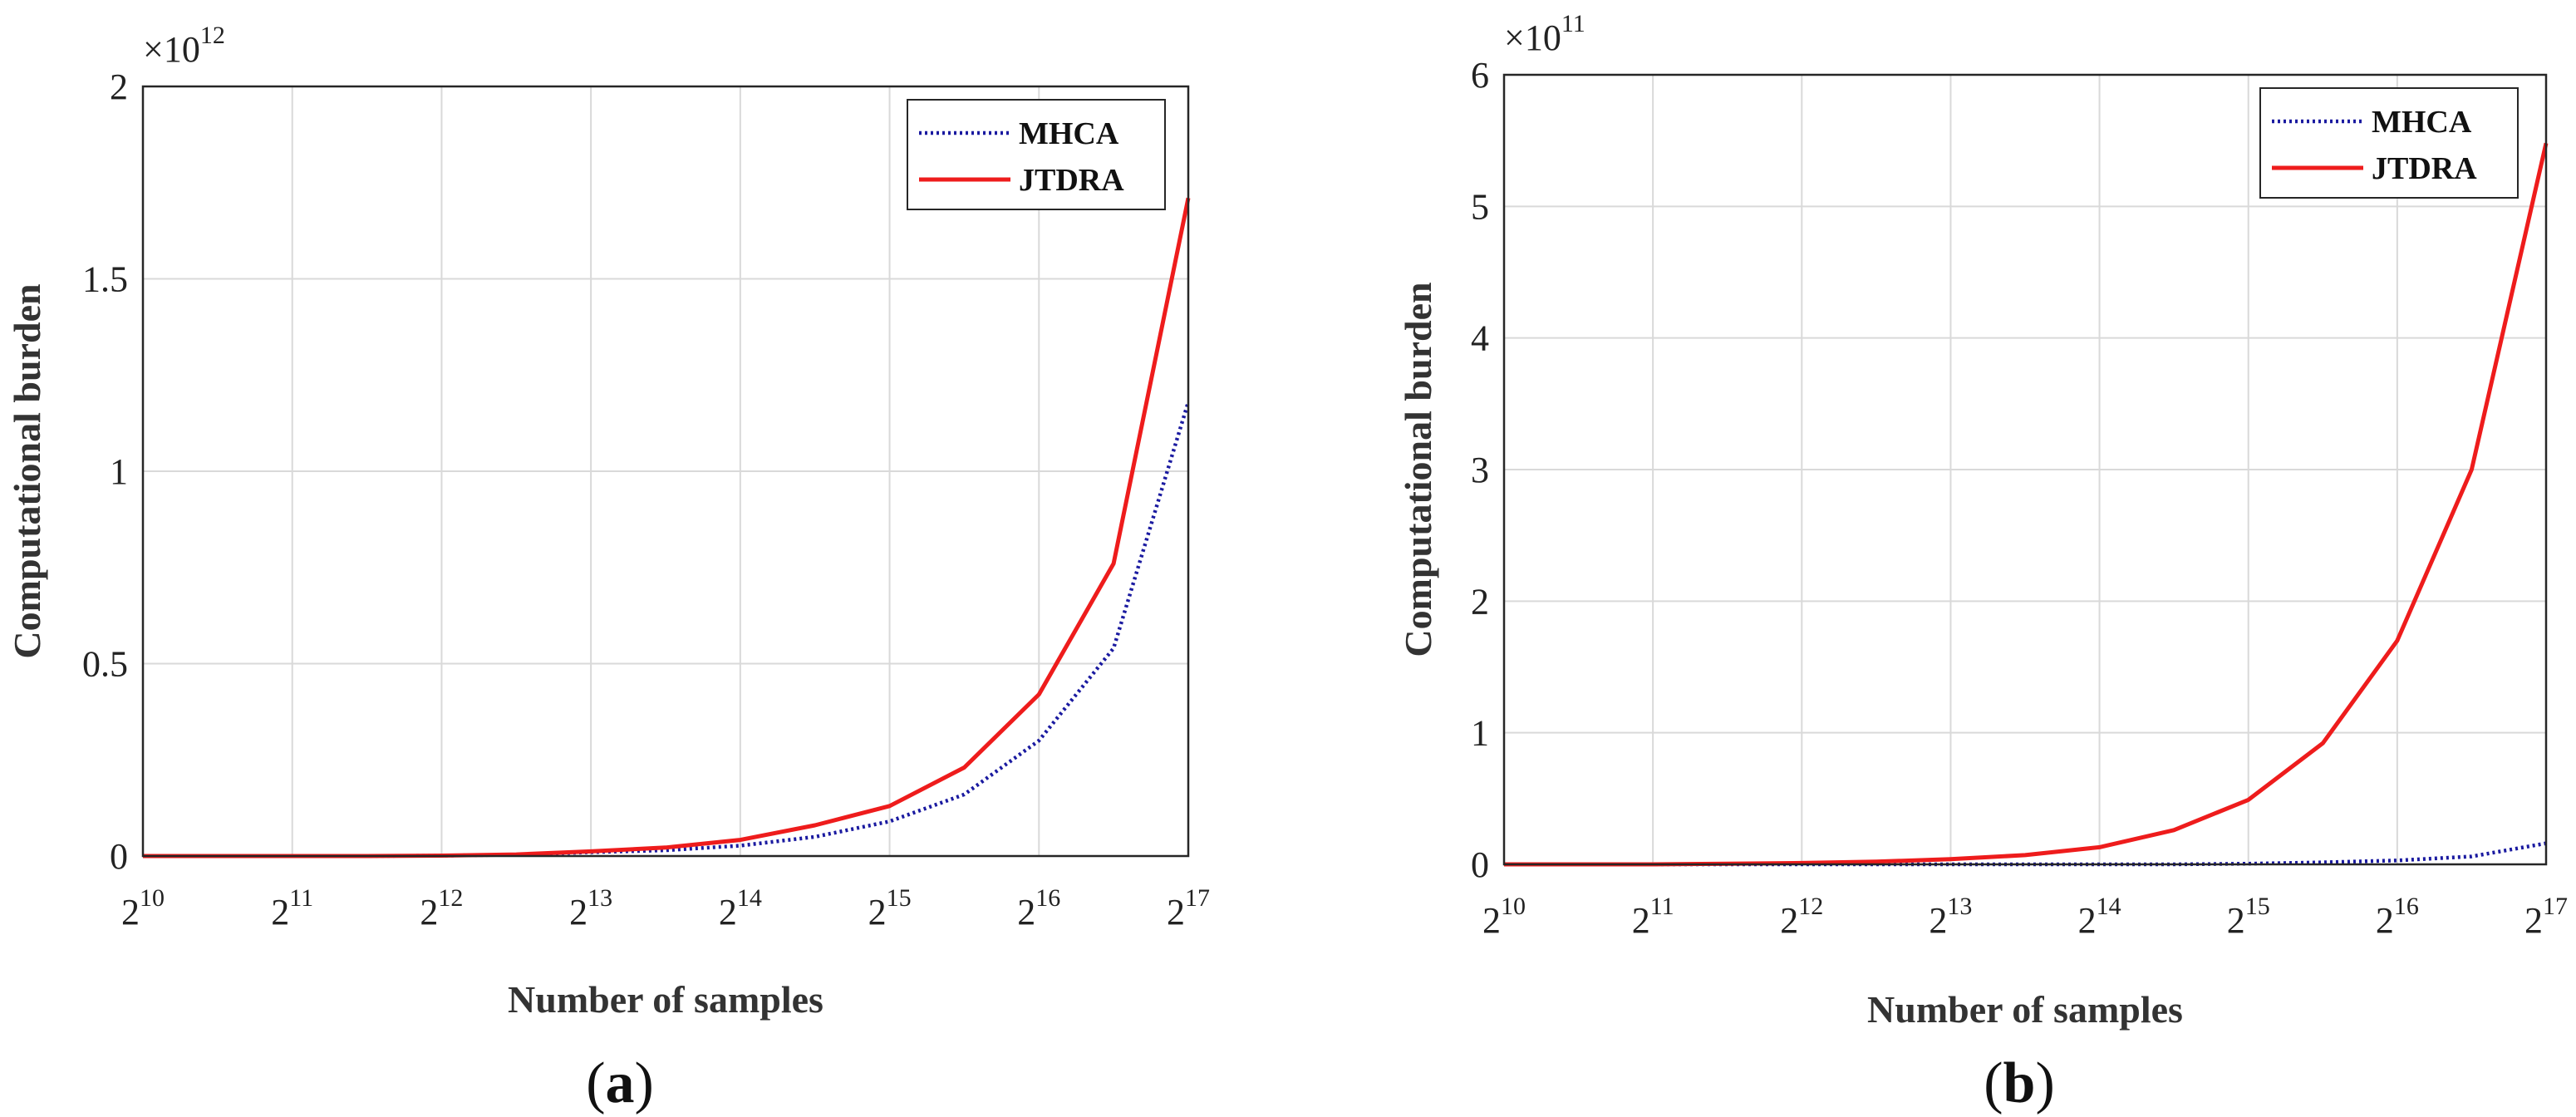 The height and width of the screenshot is (1117, 2576). What do you see at coordinates (1544, 34) in the screenshot?
I see `y-multiplier-label: ×10¹¹` at bounding box center [1544, 34].